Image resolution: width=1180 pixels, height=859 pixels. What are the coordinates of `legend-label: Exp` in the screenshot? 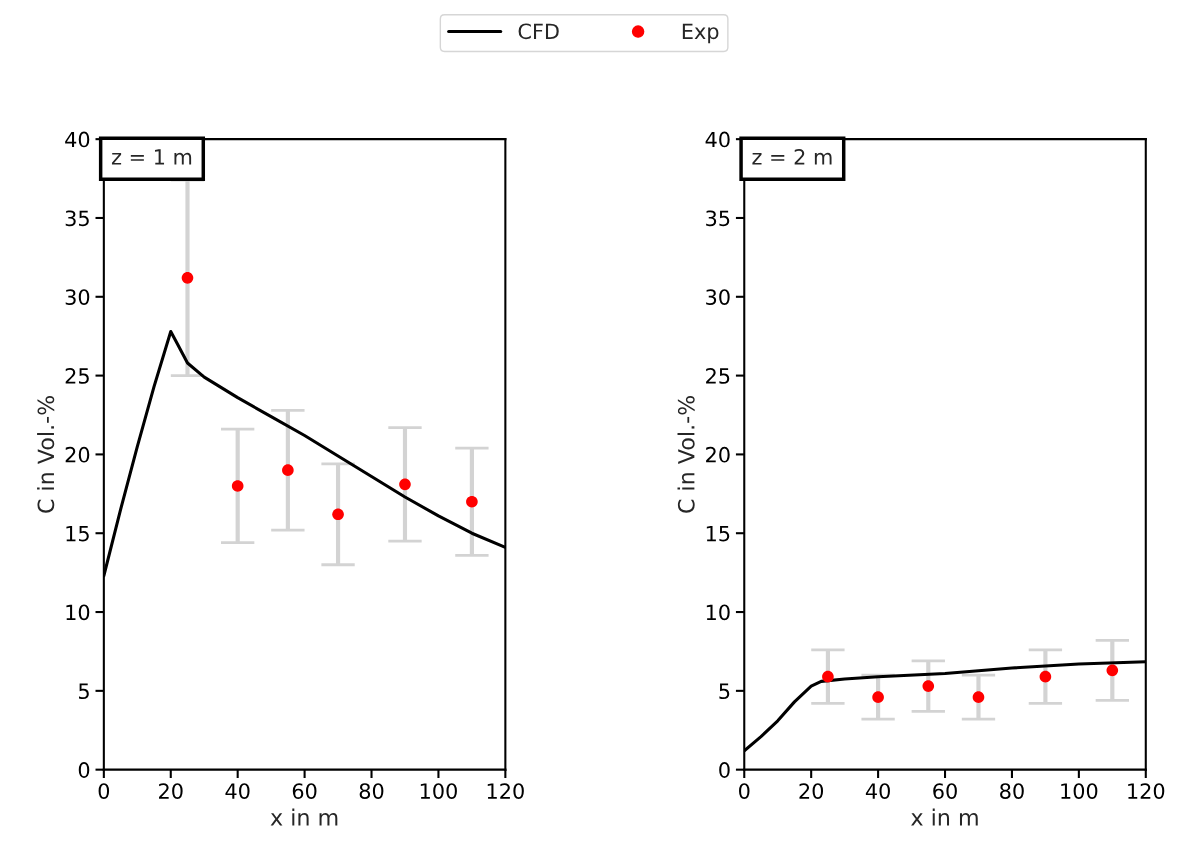 It's located at (700, 33).